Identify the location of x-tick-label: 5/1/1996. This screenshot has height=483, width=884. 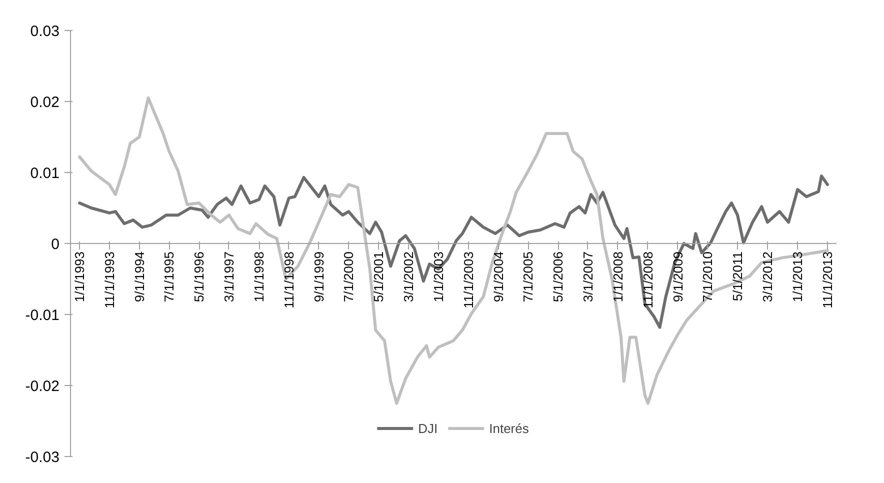
(199, 276).